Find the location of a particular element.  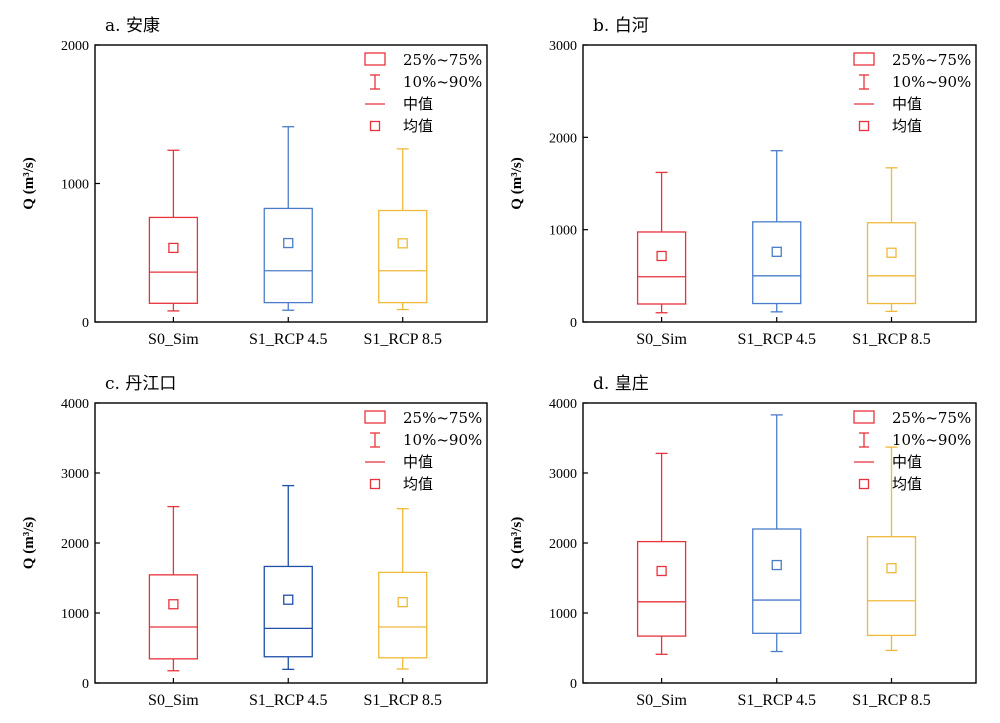

panel-title: a. 安康 is located at coordinates (132, 26).